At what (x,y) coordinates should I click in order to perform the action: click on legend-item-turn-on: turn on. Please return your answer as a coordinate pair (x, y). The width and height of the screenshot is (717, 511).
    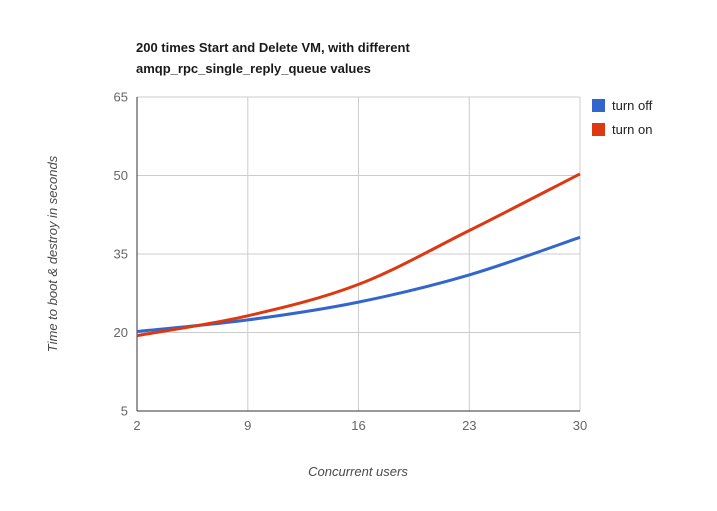
    Looking at the image, I should click on (622, 129).